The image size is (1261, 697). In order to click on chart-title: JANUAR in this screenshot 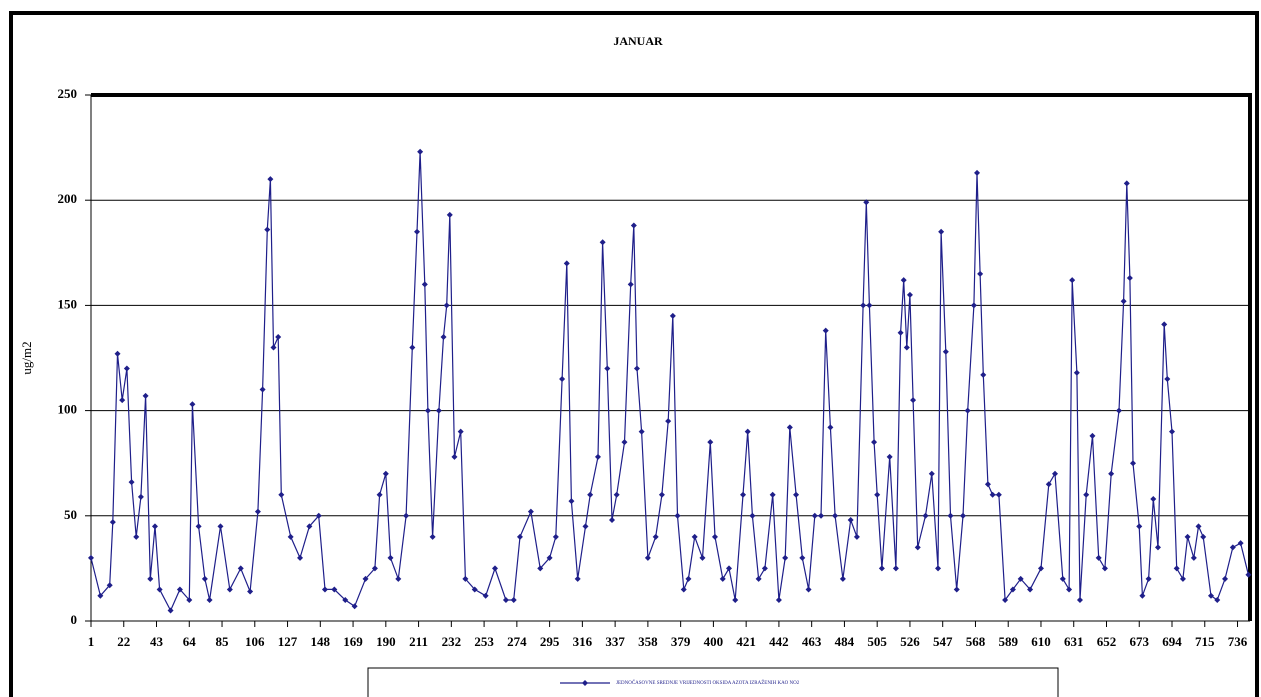, I will do `click(638, 41)`.